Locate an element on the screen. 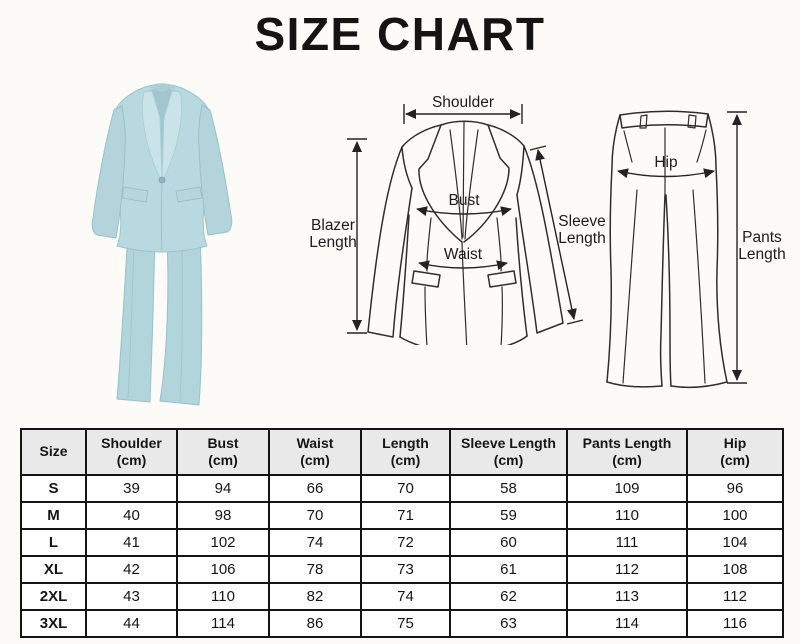 The height and width of the screenshot is (644, 800). header-label: Hip is located at coordinates (735, 442).